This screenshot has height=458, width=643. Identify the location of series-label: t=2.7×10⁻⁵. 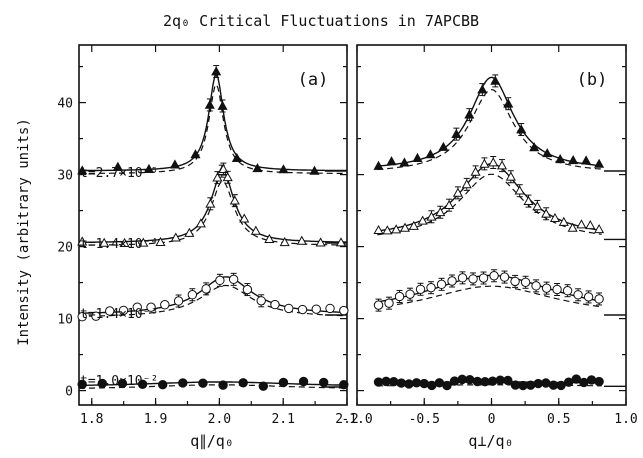
(119, 173).